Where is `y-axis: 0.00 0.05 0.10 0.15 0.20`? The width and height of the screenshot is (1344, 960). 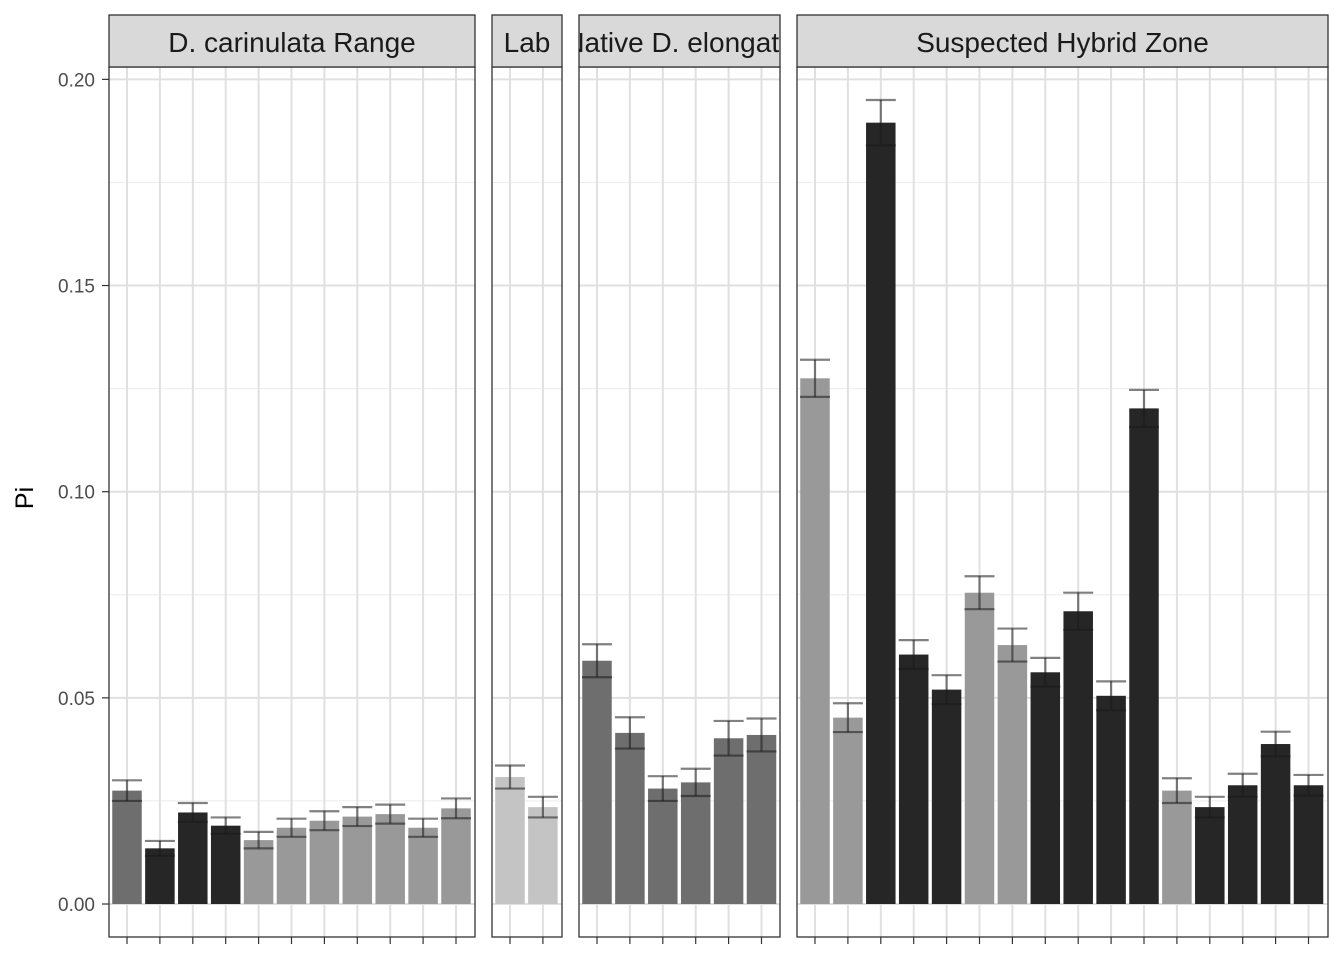
y-axis: 0.00 0.05 0.10 0.15 0.20 is located at coordinates (83, 493).